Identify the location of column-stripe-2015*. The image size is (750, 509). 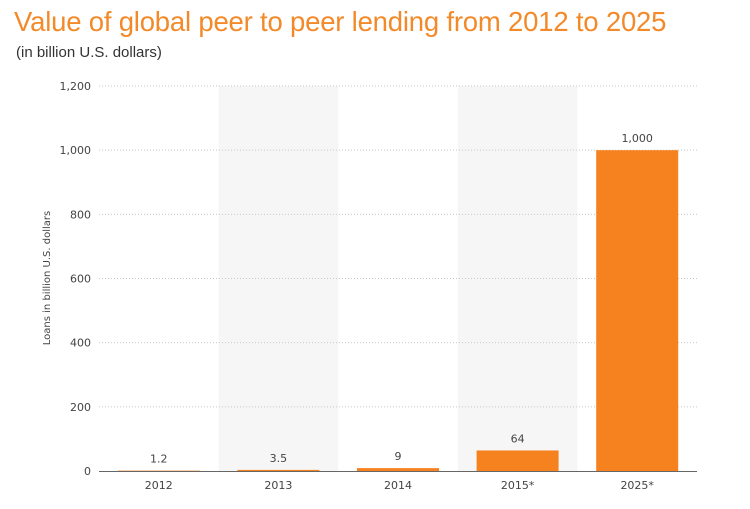
(517, 278).